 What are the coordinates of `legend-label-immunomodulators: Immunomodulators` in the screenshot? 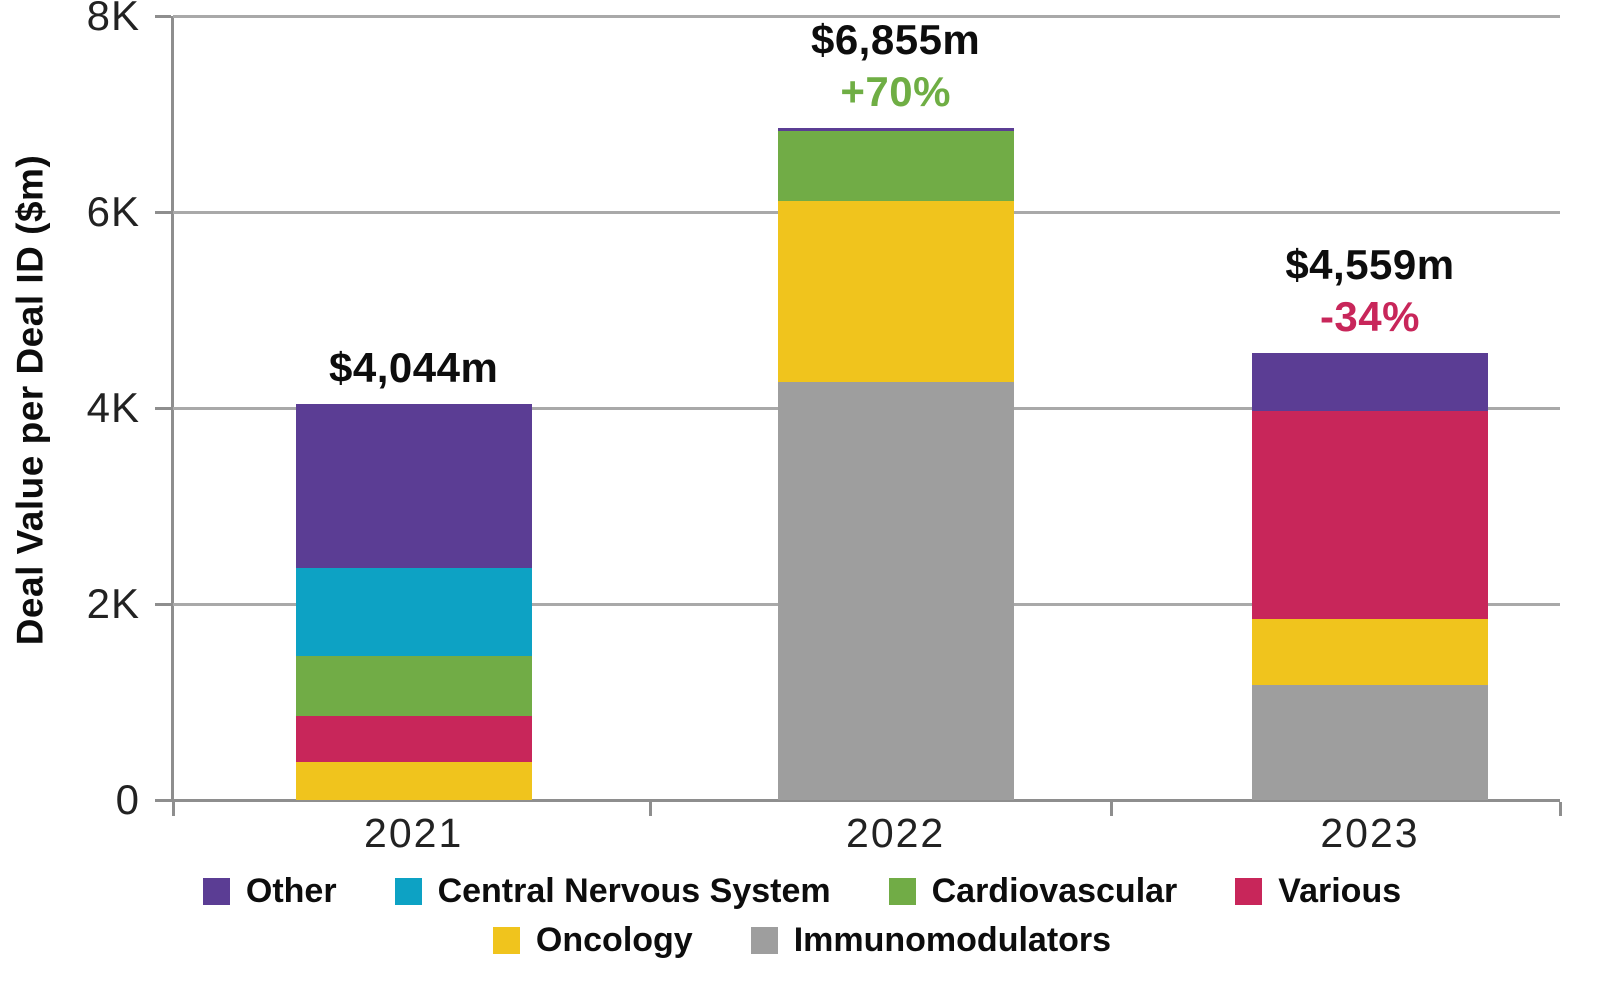 It's located at (952, 940).